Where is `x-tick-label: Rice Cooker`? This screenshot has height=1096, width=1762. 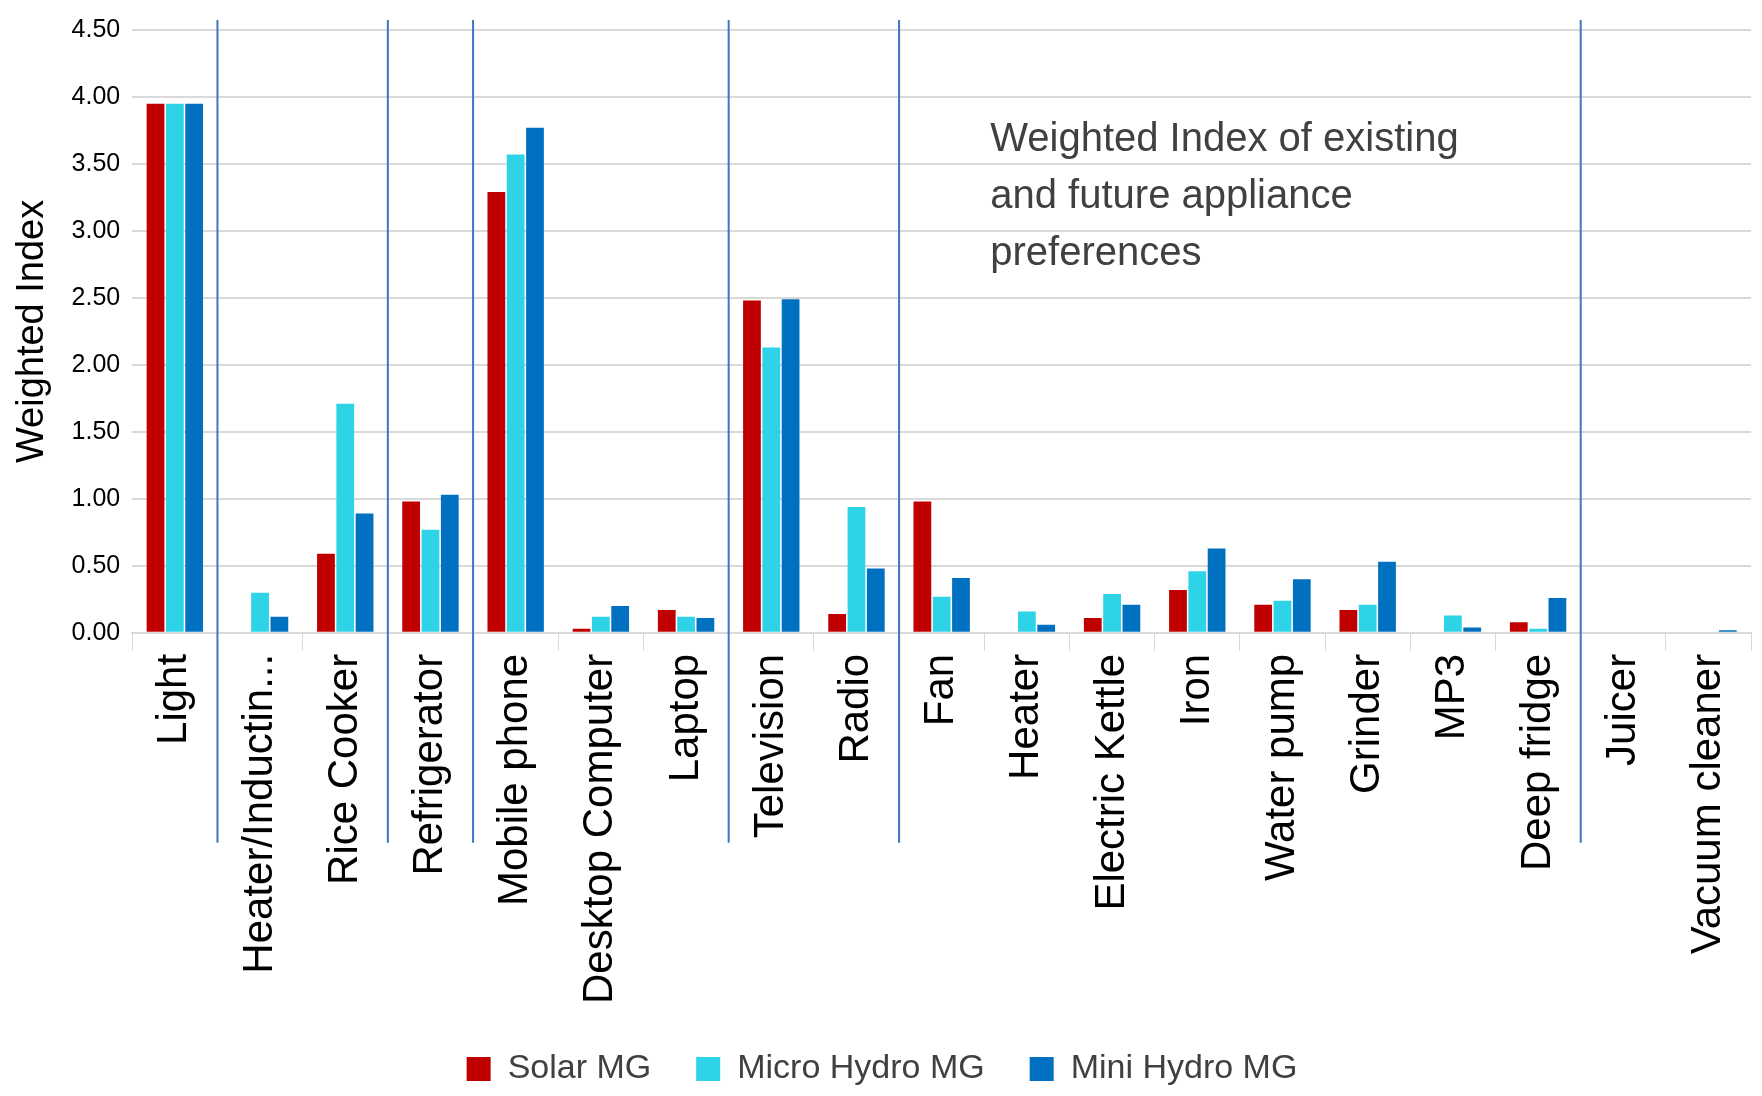 x-tick-label: Rice Cooker is located at coordinates (342, 769).